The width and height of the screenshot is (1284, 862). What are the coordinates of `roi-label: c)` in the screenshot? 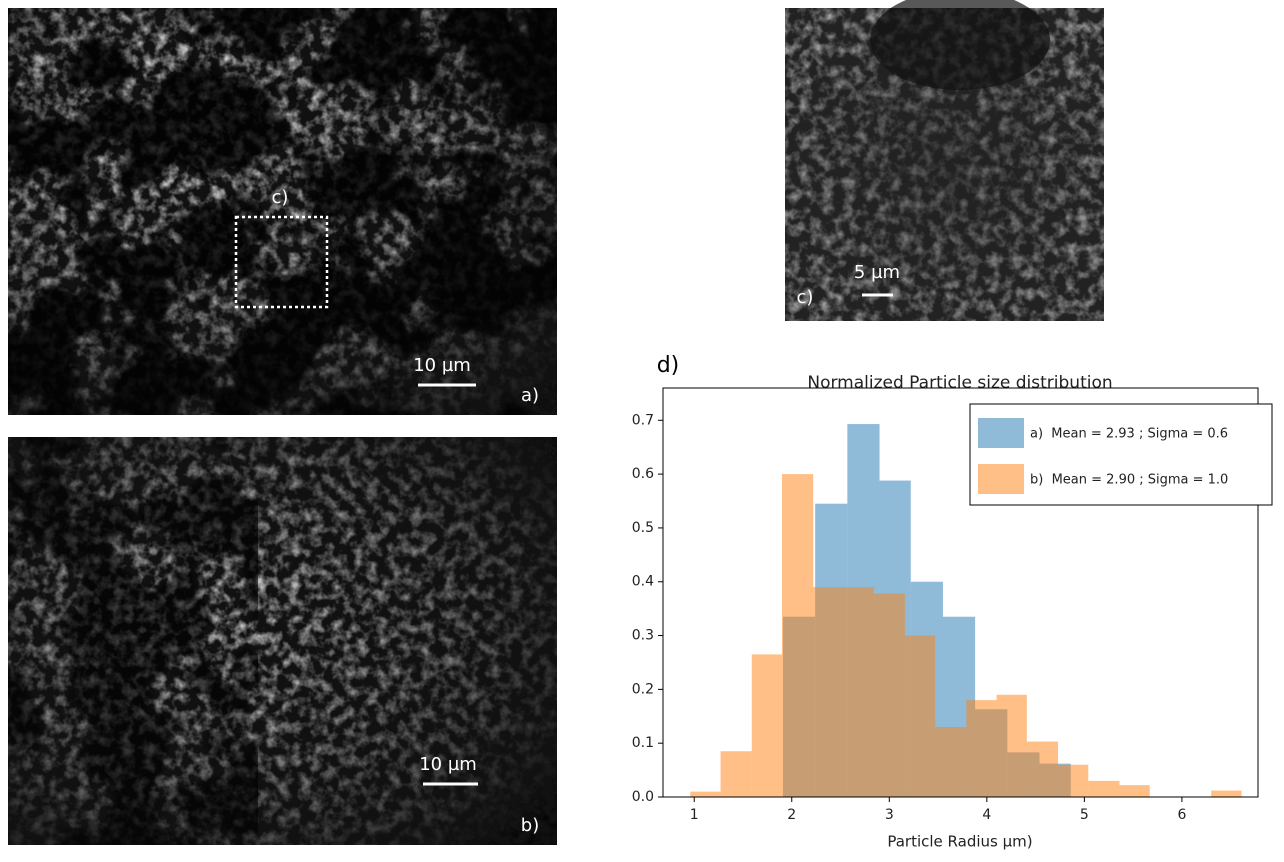 It's located at (280, 197).